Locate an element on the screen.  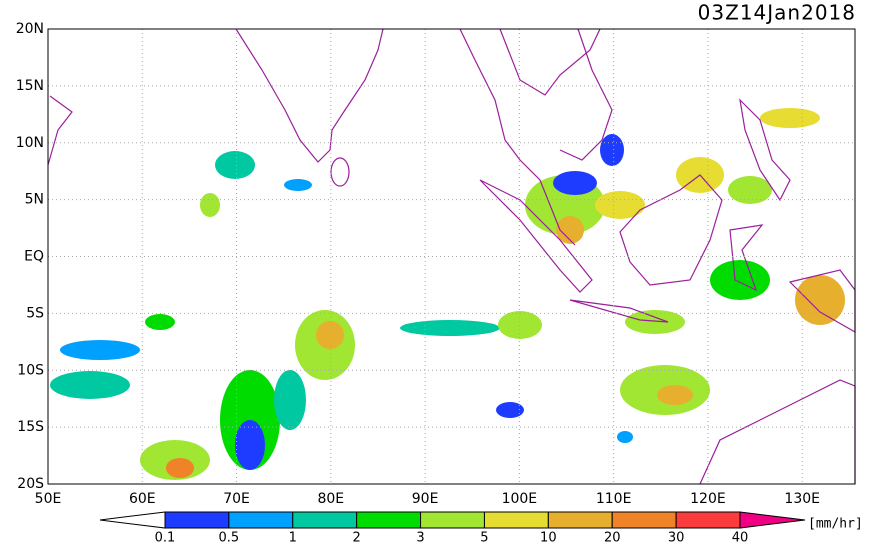
lon-tick-label: 60E is located at coordinates (142, 499).